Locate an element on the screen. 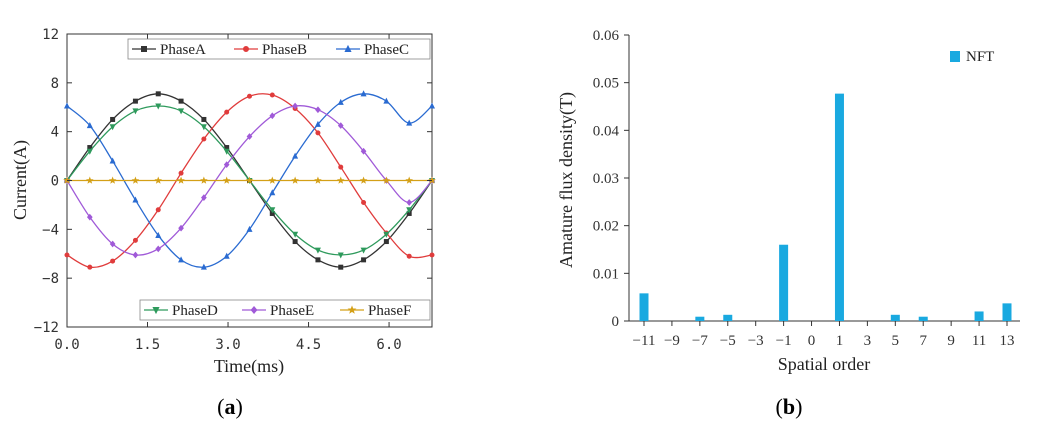  legend-marker-phased is located at coordinates (156, 311).